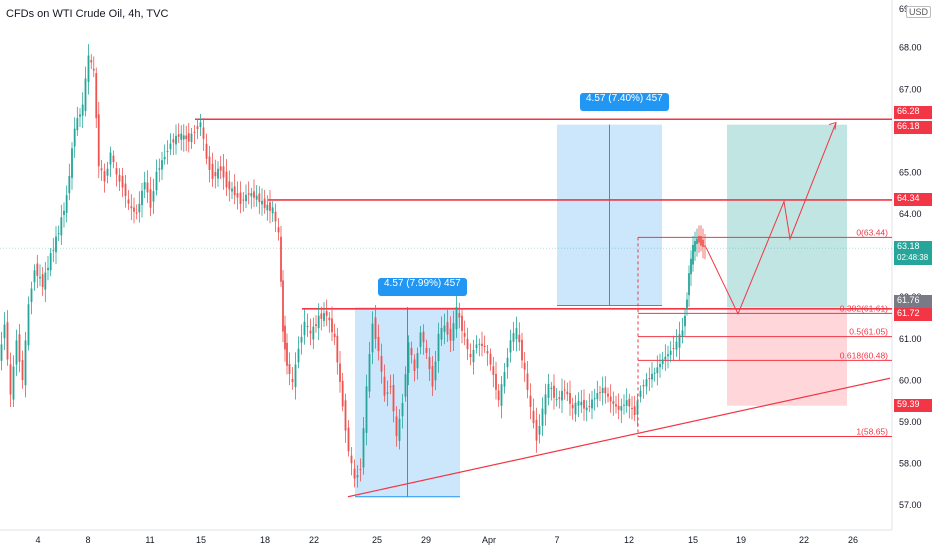 This screenshot has width=932, height=550. Describe the element at coordinates (910, 172) in the screenshot. I see `price-tick-label: 65.00` at that location.